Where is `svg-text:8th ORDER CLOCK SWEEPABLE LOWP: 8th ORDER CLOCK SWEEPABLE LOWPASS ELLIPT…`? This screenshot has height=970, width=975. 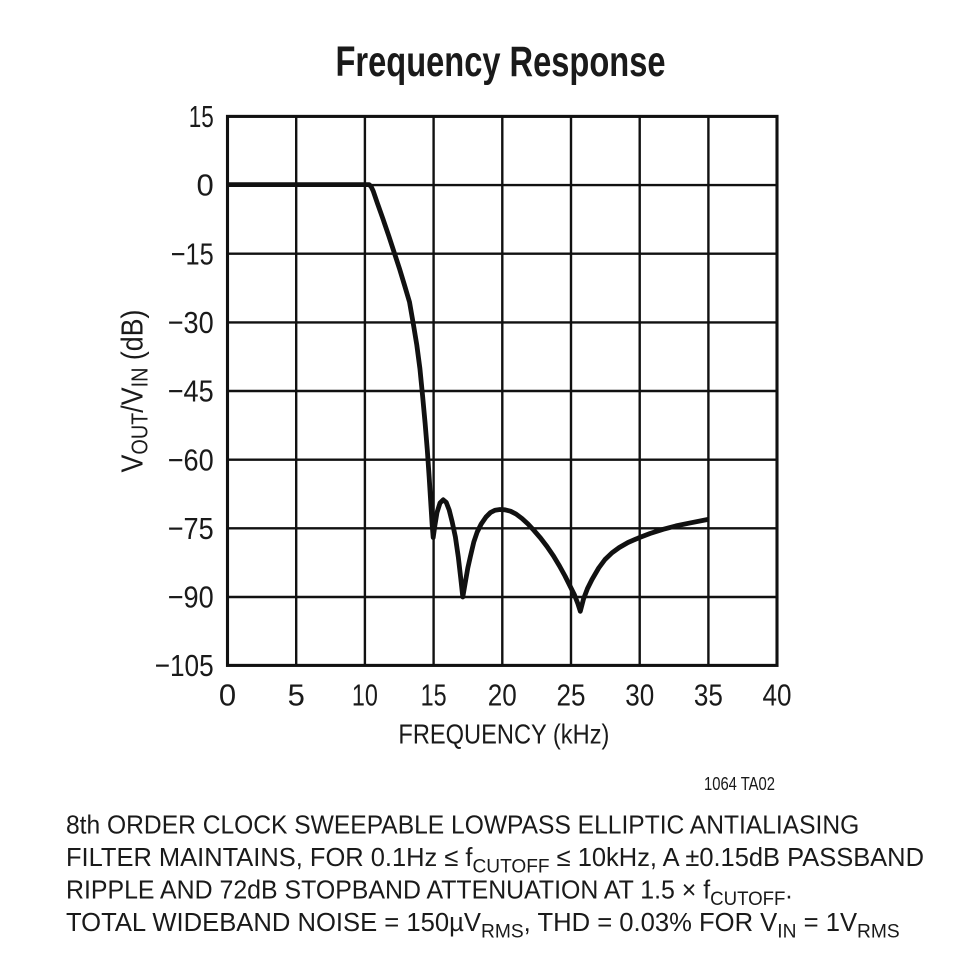
svg-text:8th ORDER CLOCK SWEEPABLE LOWP: 8th ORDER CLOCK SWEEPABLE LOWPASS ELLIPT… is located at coordinates (462, 825).